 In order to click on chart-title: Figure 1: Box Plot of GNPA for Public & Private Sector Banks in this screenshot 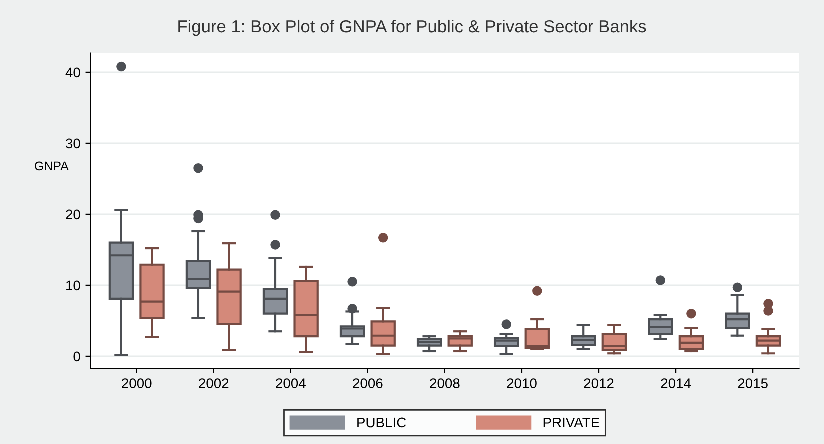, I will do `click(412, 28)`.